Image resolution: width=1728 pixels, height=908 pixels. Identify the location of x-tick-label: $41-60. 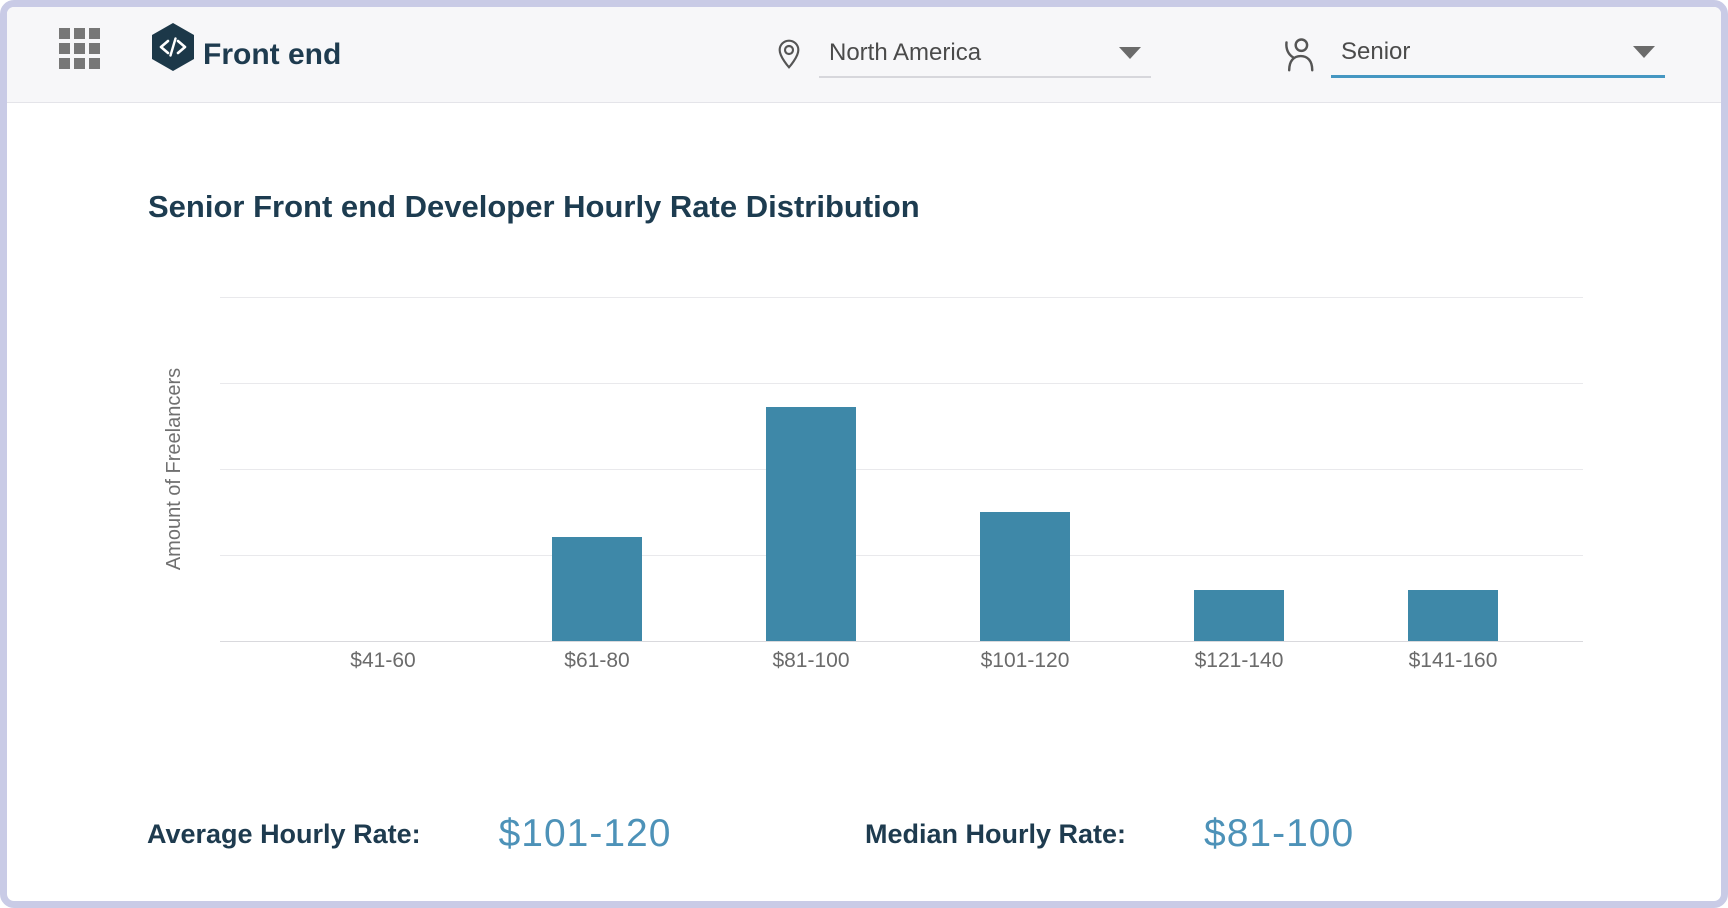
(383, 660).